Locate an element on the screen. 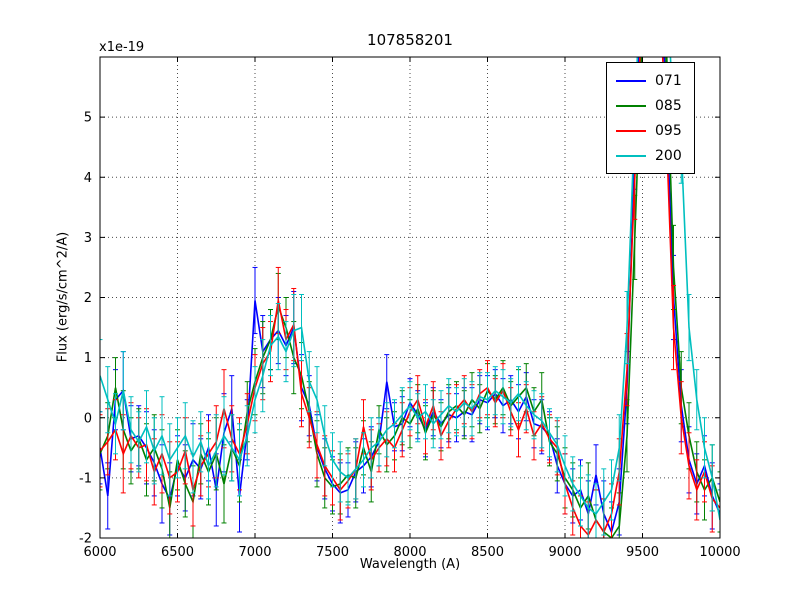 The height and width of the screenshot is (600, 800). legend-item-085: 085 is located at coordinates (649, 105).